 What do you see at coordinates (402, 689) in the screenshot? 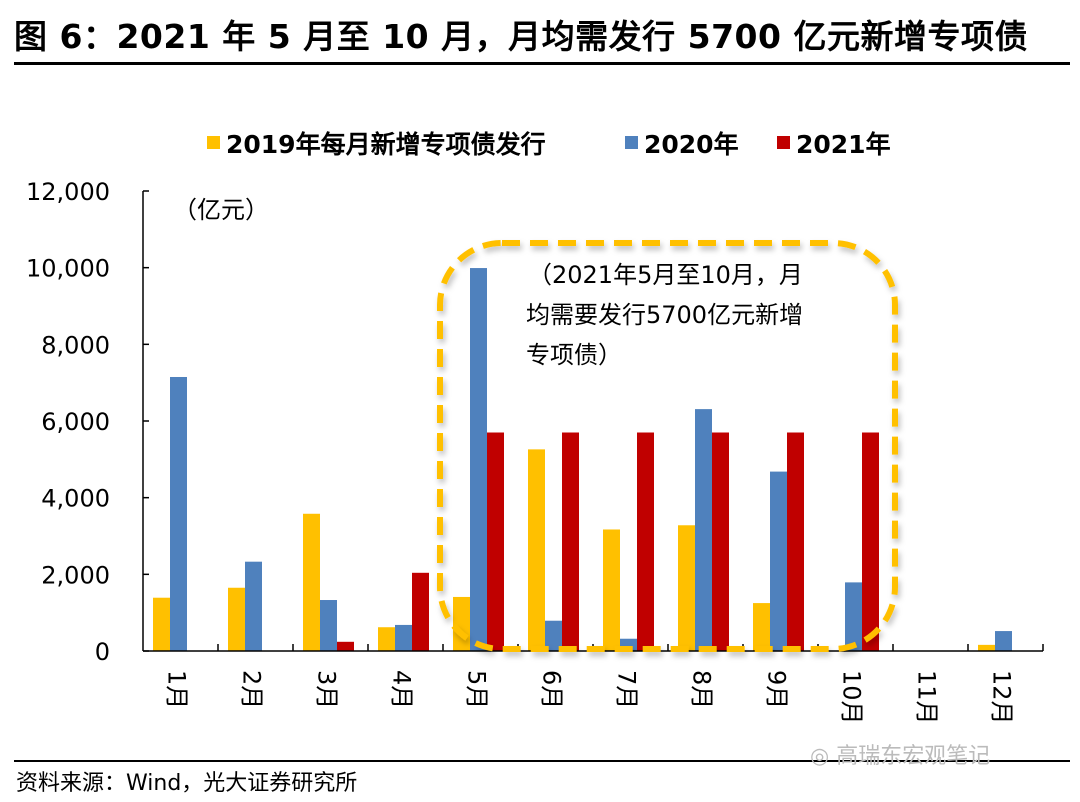
I see `x-tick-label: 4月` at bounding box center [402, 689].